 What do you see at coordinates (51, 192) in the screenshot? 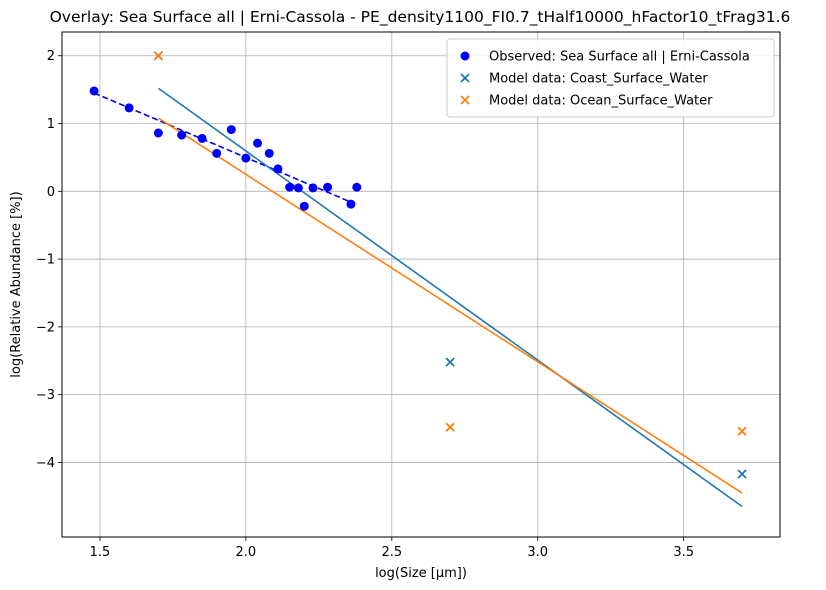
I see `y-tick-label: 0` at bounding box center [51, 192].